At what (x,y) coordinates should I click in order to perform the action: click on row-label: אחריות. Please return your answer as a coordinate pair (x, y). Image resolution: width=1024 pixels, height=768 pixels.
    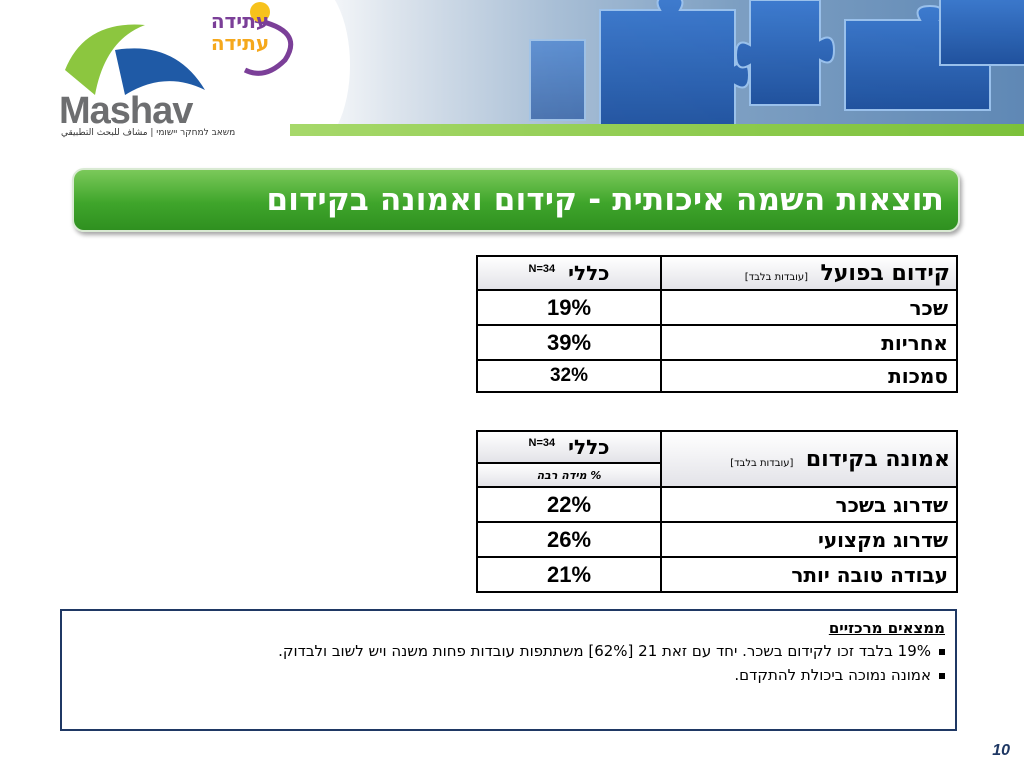
    Looking at the image, I should click on (809, 342).